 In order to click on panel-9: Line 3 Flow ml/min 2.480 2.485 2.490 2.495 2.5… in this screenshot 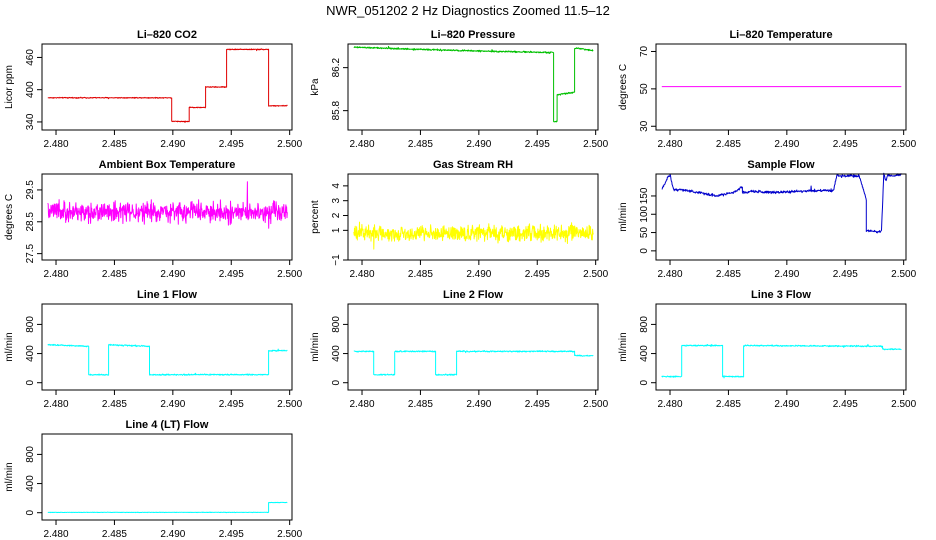, I will do `click(767, 349)`.